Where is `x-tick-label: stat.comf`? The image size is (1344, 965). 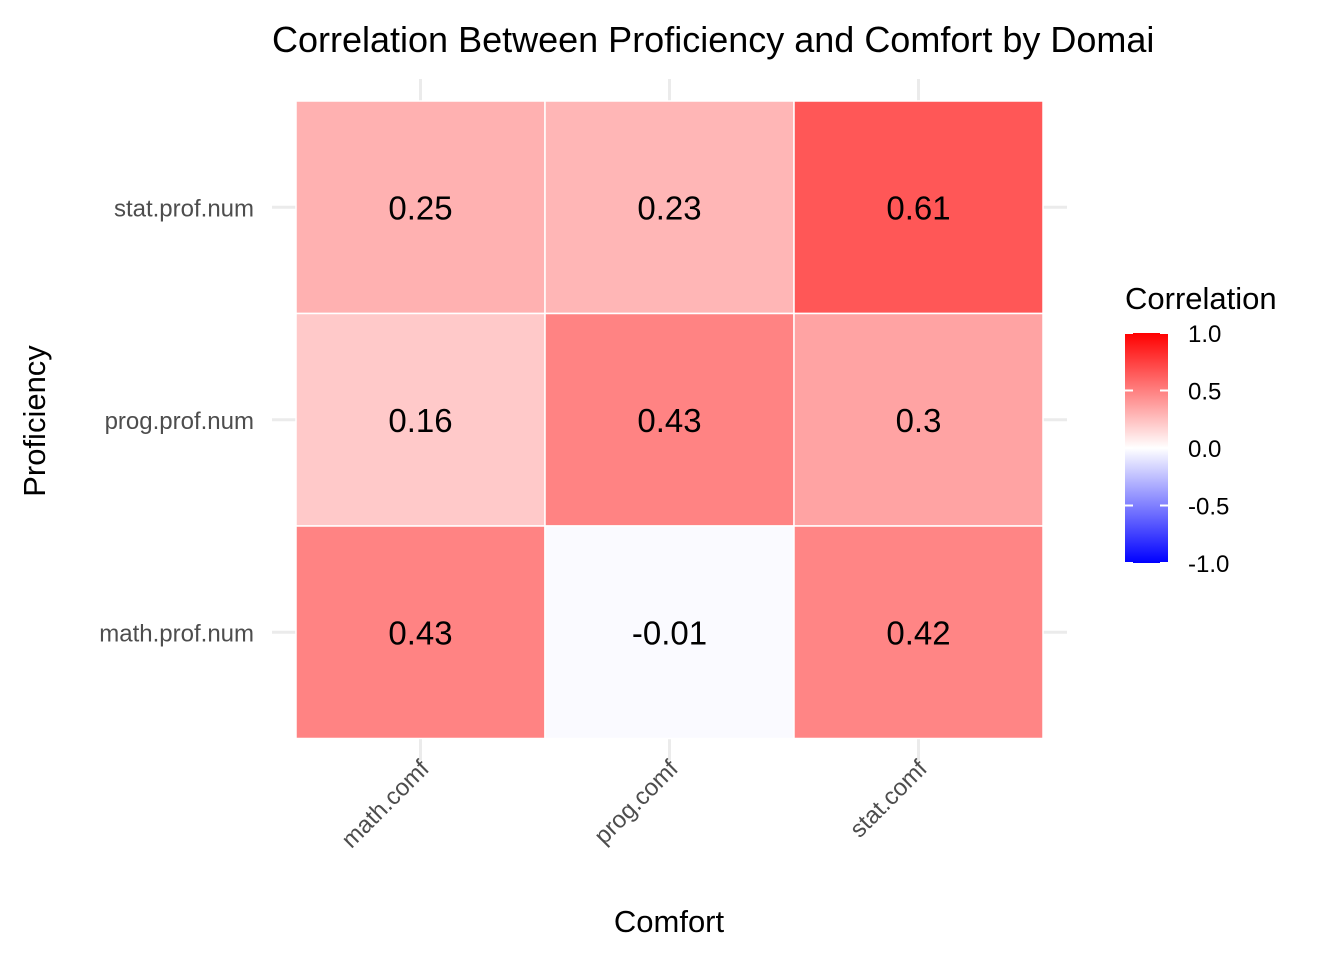
x-tick-label: stat.comf is located at coordinates (889, 799).